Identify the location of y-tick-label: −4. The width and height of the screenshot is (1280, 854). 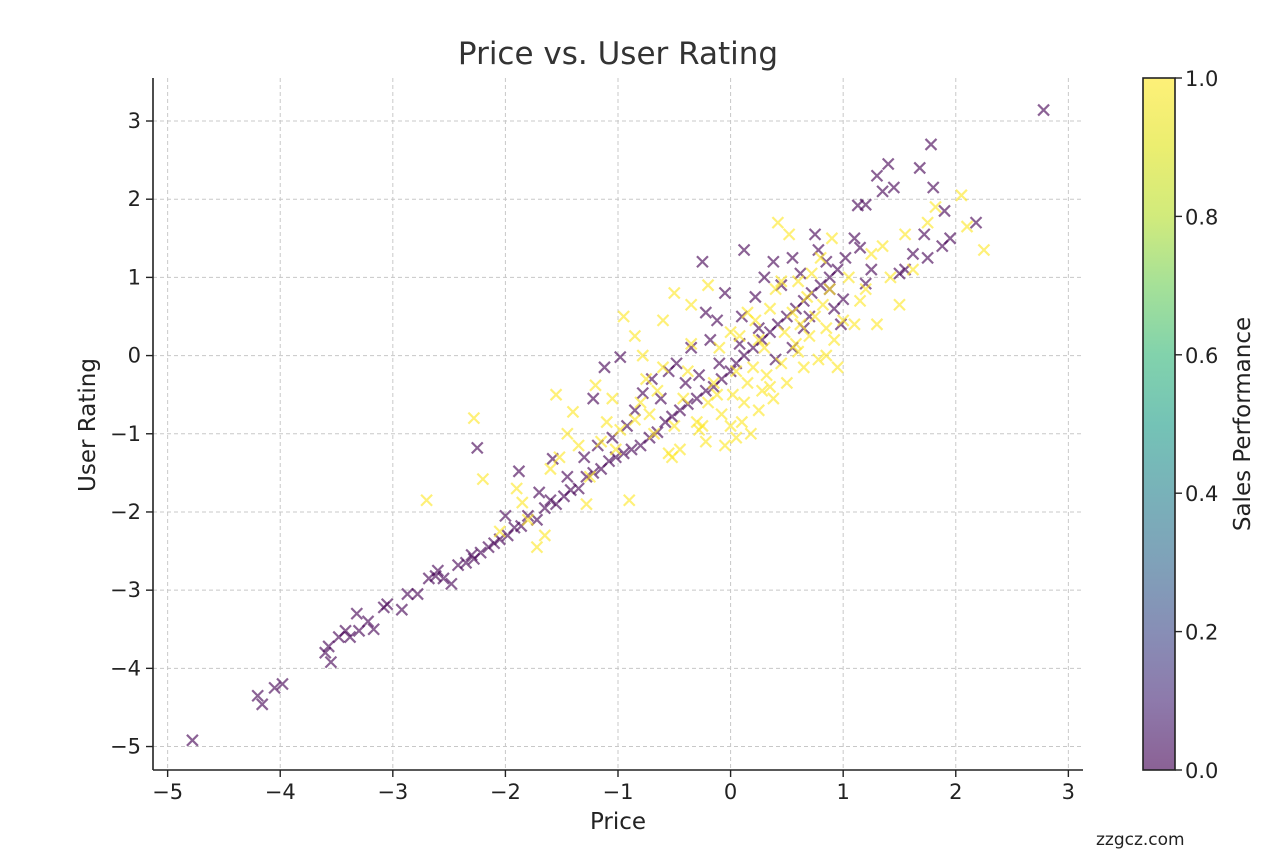
(125, 668).